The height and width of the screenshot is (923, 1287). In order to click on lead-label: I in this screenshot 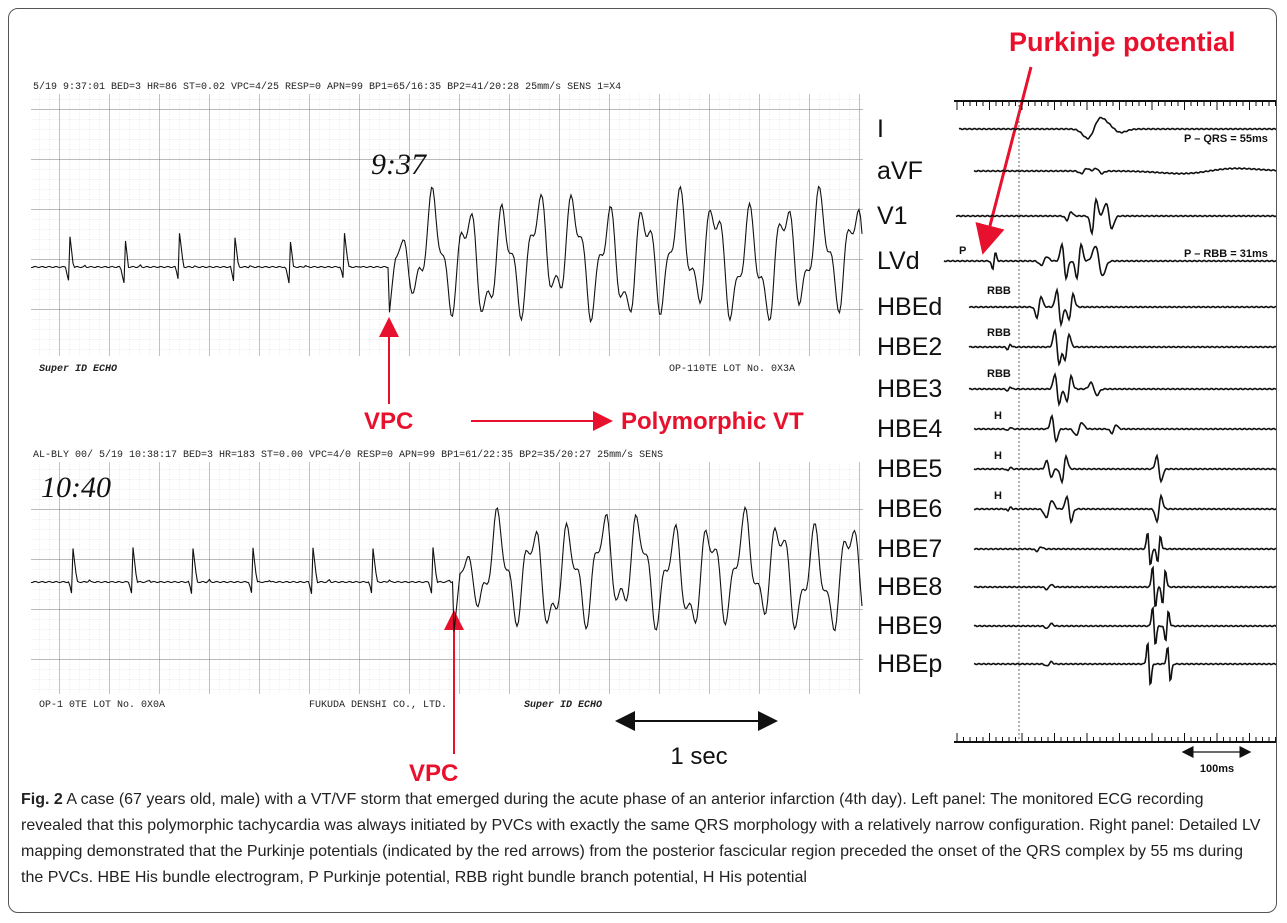, I will do `click(880, 129)`.